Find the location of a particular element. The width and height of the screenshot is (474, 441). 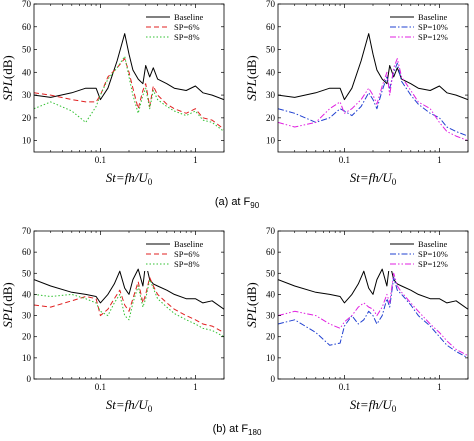

caption-a-sub: 90 is located at coordinates (254, 205).